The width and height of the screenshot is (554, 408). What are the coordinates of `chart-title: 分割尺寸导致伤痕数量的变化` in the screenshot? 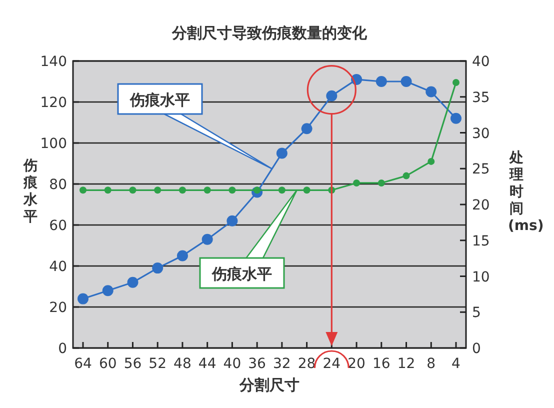 It's located at (269, 33).